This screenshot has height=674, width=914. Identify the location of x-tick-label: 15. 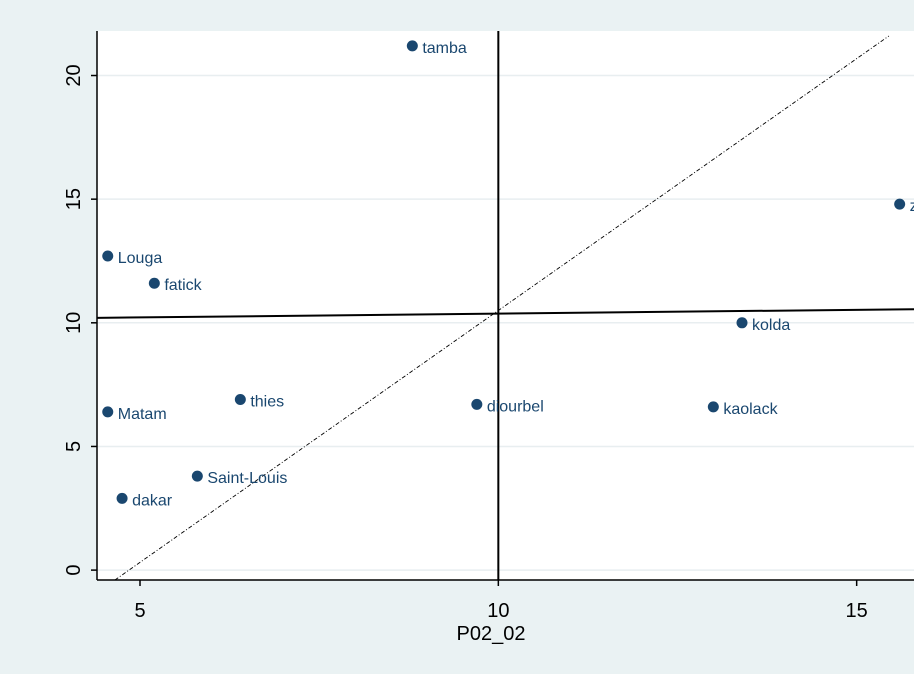
(857, 611).